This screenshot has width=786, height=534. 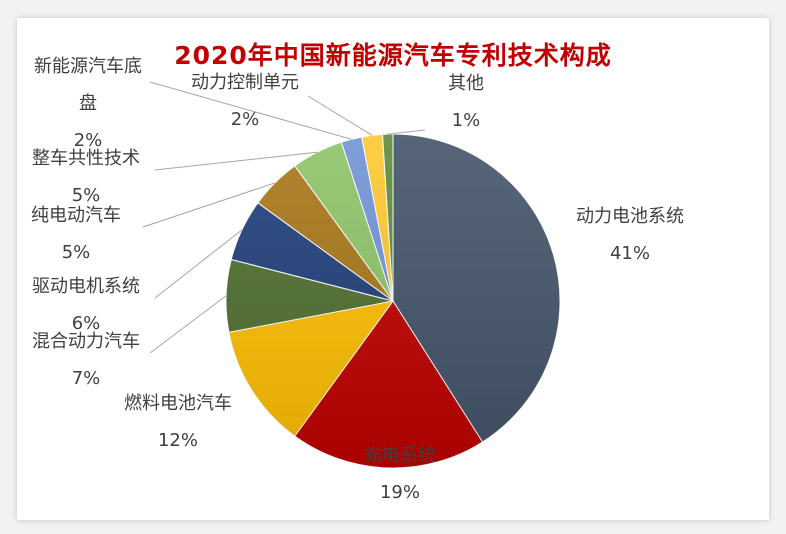 What do you see at coordinates (86, 378) in the screenshot?
I see `slice-value-label: 7%` at bounding box center [86, 378].